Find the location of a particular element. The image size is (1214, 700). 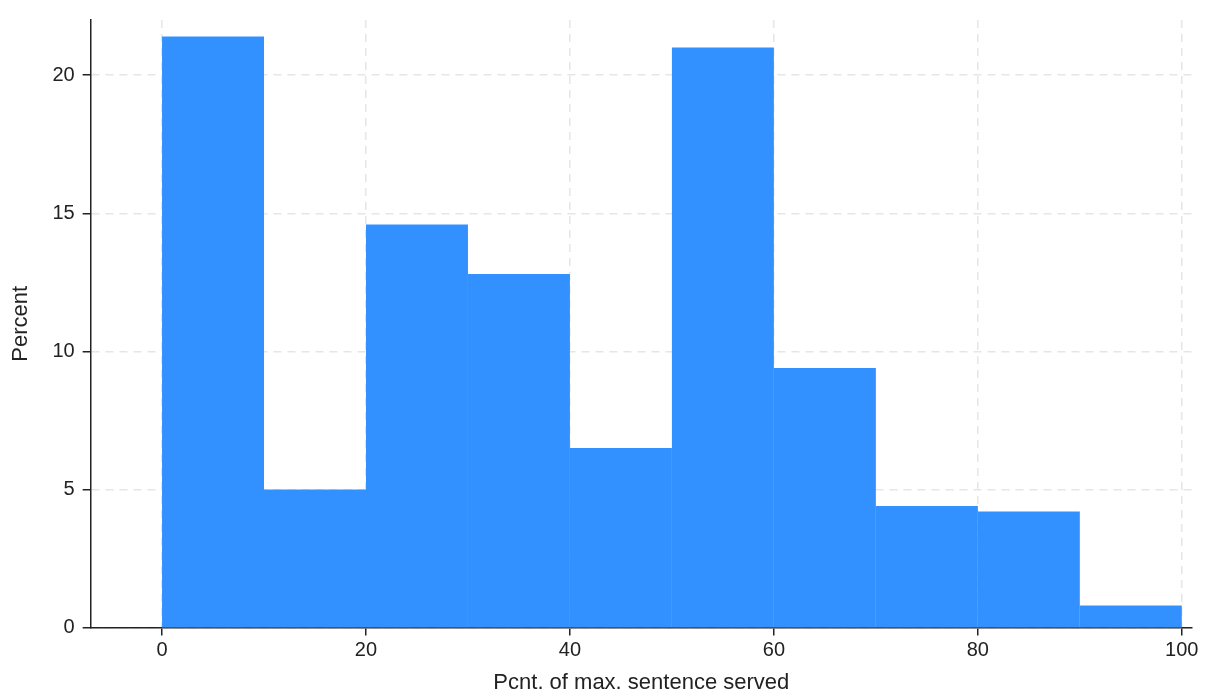

x-tick-label: 40 is located at coordinates (570, 649).